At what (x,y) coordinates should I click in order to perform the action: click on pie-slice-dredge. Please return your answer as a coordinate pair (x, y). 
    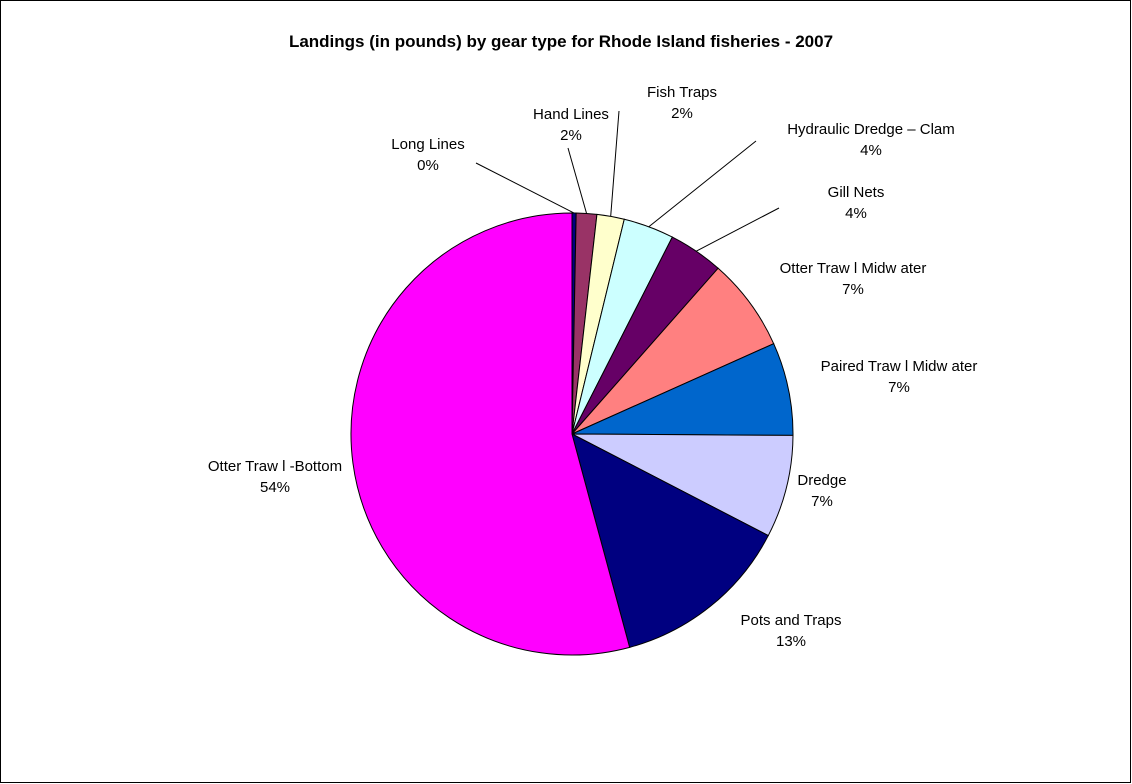
    Looking at the image, I should click on (682, 485).